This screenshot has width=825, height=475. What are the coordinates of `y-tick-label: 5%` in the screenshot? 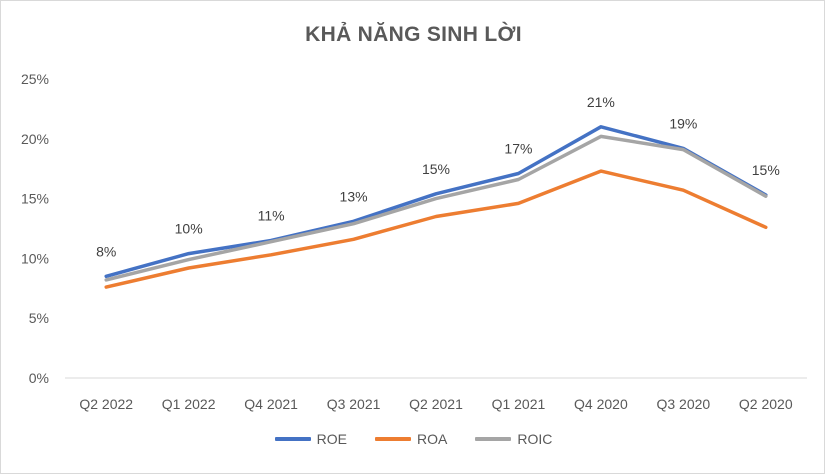 It's located at (39, 318).